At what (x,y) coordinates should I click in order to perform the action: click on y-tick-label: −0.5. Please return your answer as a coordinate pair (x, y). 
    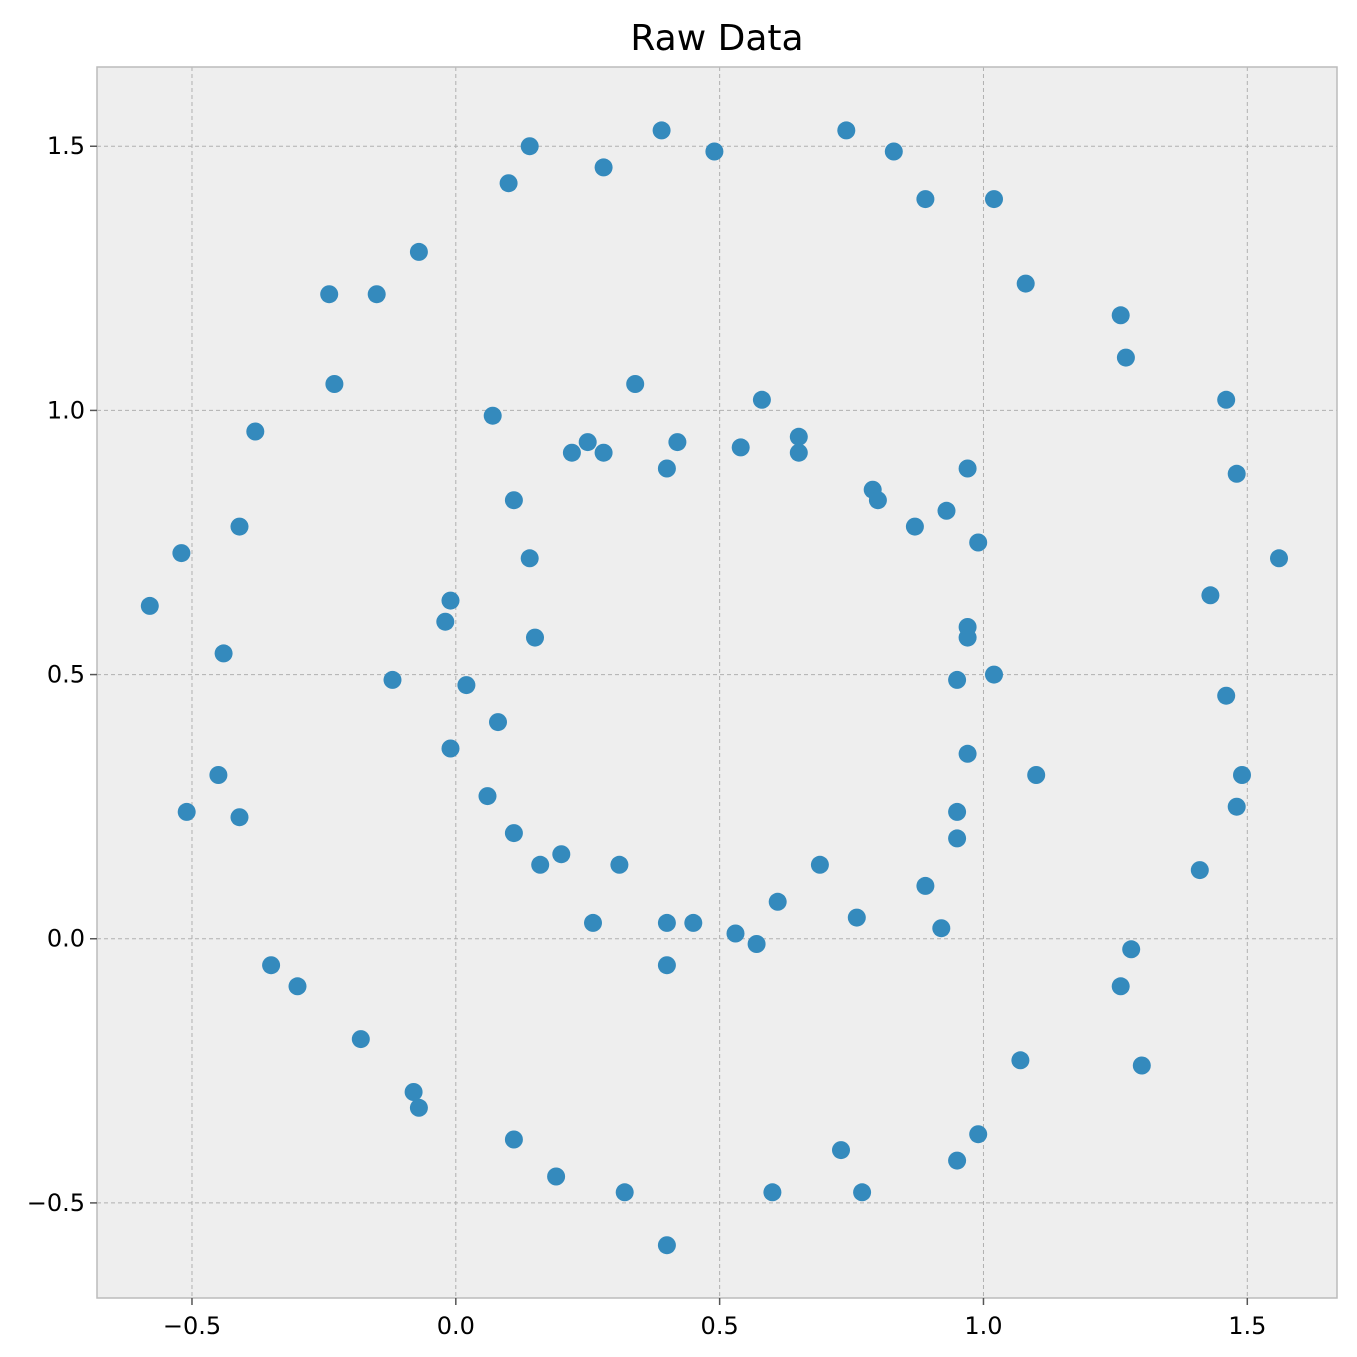
    Looking at the image, I should click on (56, 1203).